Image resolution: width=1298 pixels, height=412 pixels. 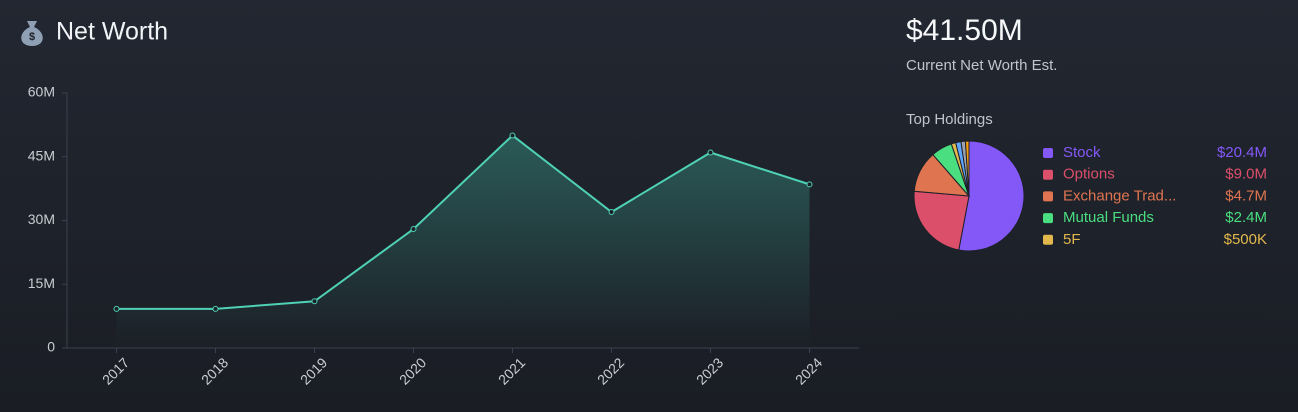 I want to click on legend-label: 5F, so click(x=1072, y=239).